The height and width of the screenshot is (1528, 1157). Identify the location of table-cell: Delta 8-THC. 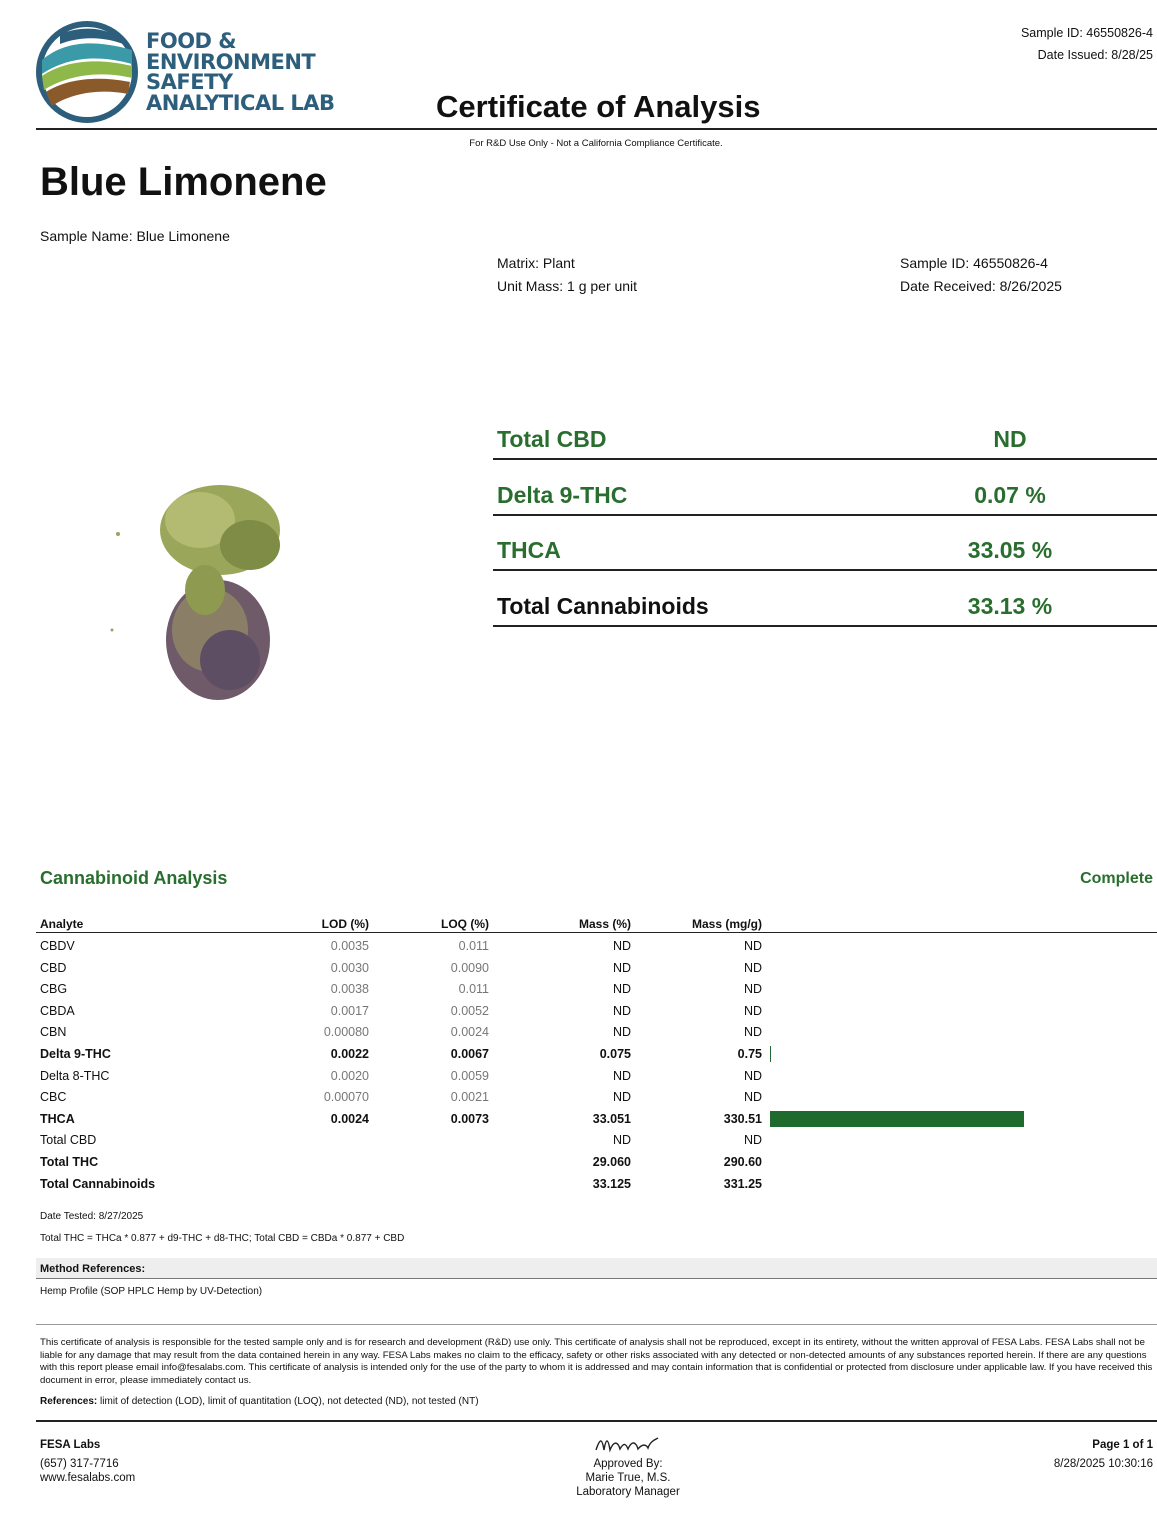
(75, 1075).